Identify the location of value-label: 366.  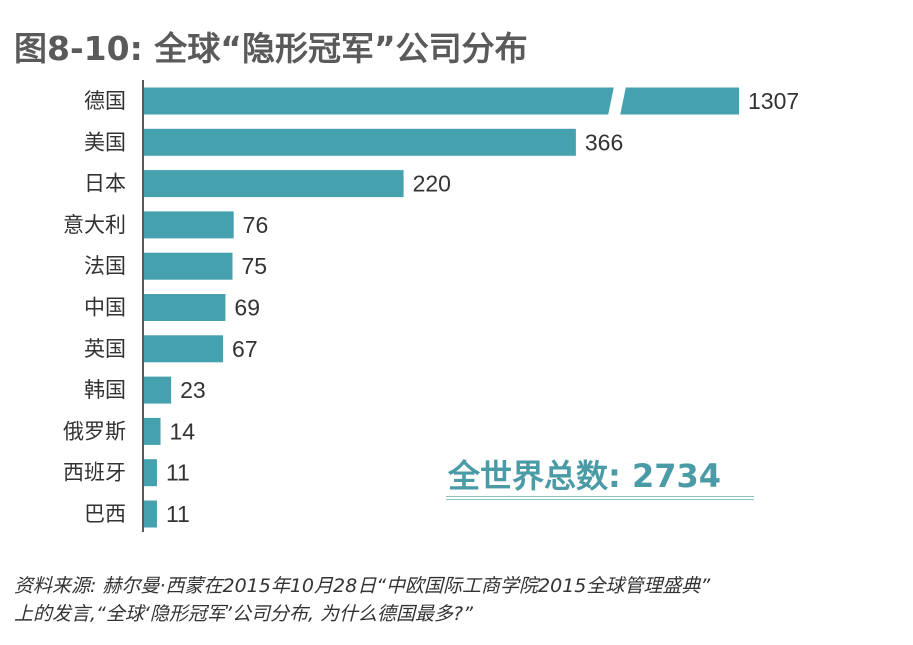
(604, 142).